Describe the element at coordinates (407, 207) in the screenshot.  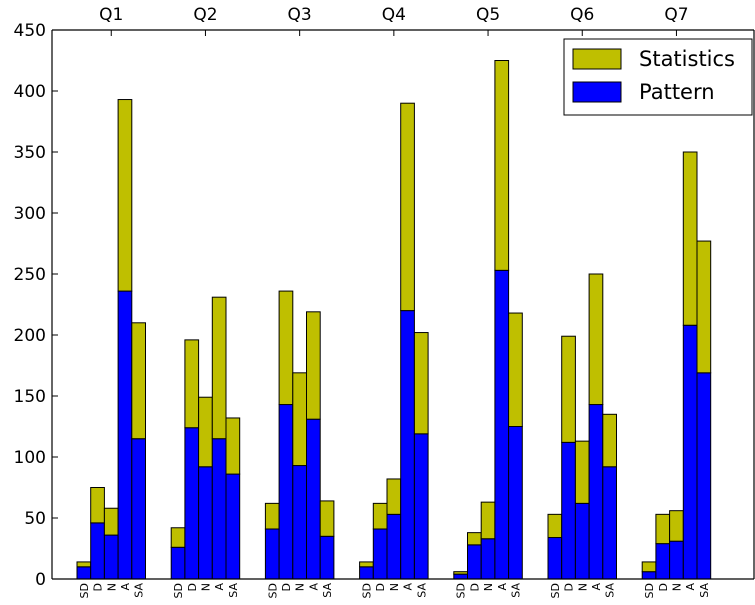
I see `bar-statistics-Q4-A` at that location.